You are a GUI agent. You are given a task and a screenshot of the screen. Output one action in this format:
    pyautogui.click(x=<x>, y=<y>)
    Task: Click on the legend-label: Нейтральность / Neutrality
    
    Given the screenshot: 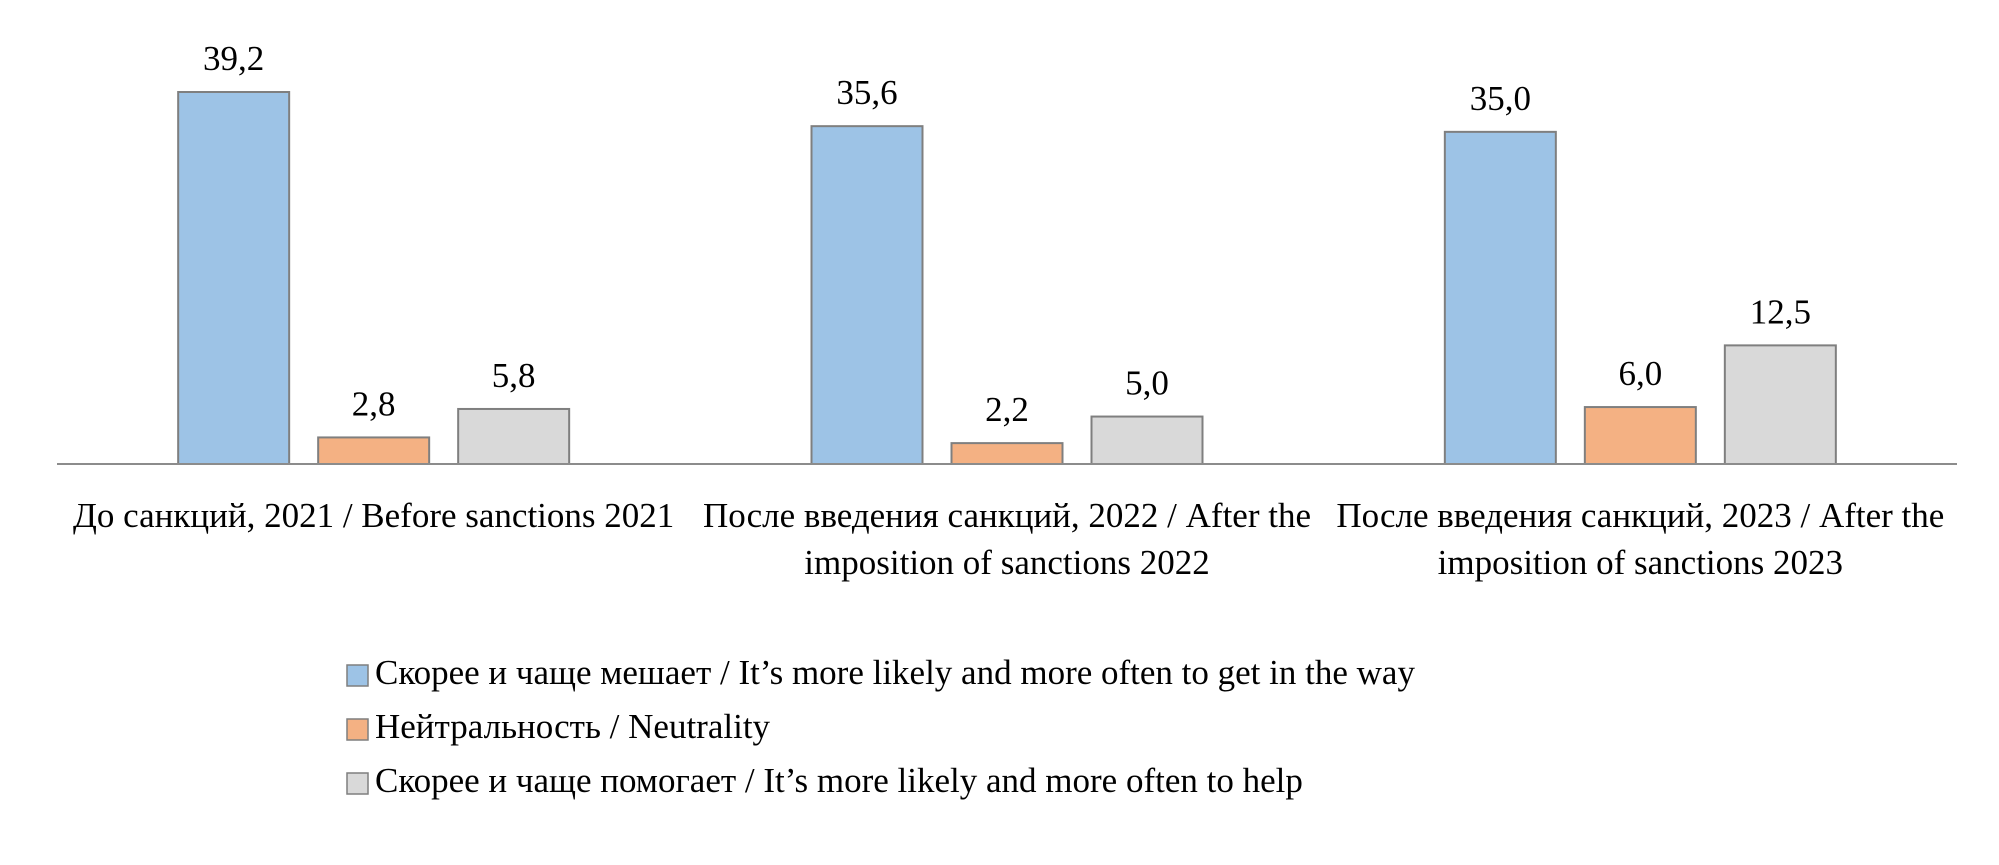 What is the action you would take?
    pyautogui.click(x=573, y=726)
    